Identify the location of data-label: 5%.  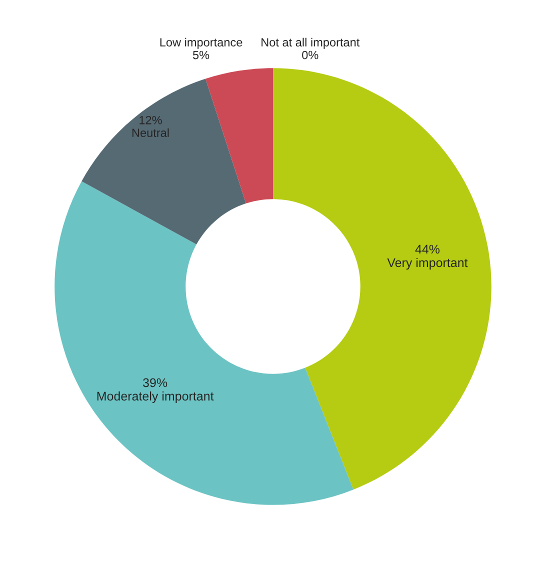
(201, 55).